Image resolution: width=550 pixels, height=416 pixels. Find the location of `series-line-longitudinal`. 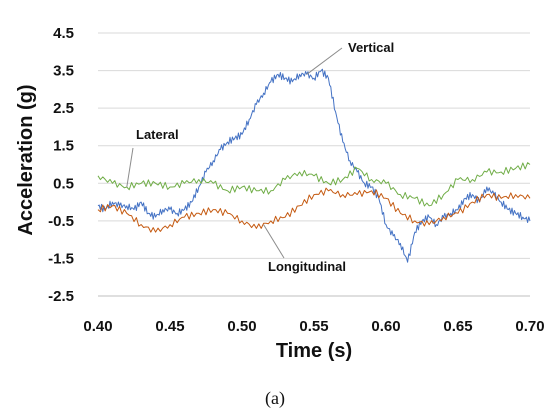

series-line-longitudinal is located at coordinates (314, 210).